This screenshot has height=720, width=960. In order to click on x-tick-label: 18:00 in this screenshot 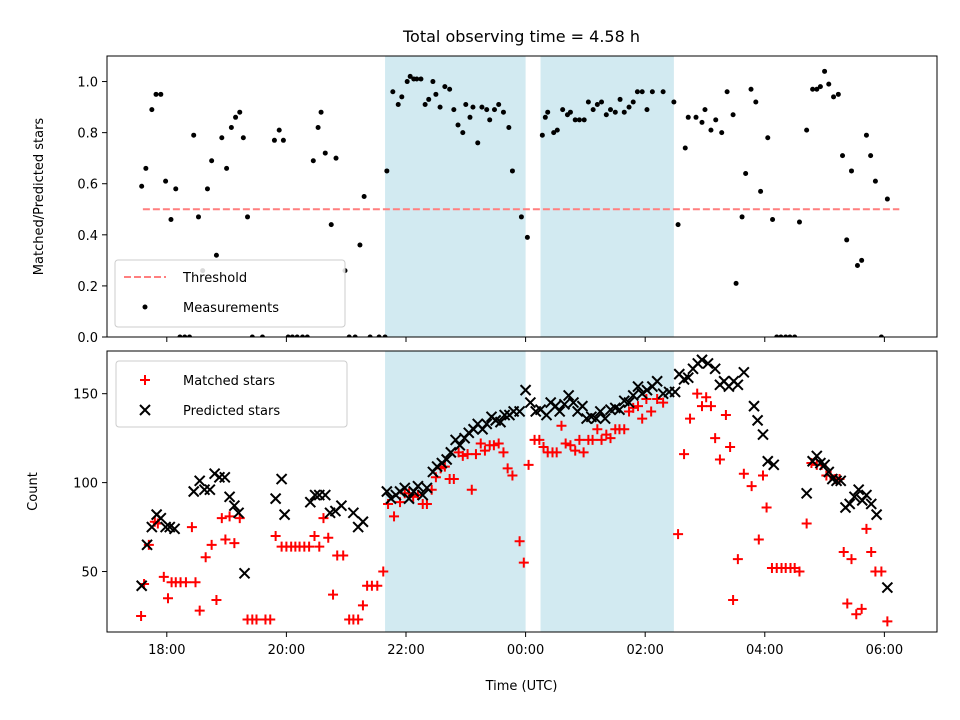, I will do `click(166, 650)`.